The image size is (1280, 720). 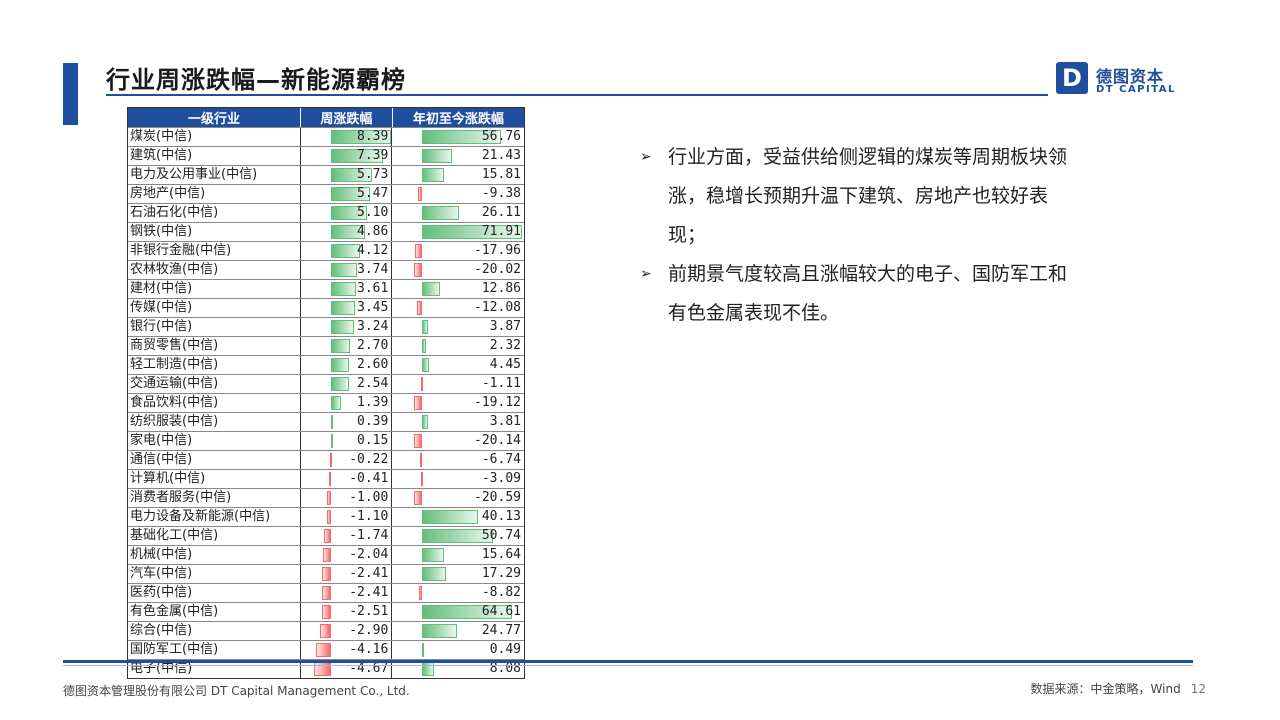 What do you see at coordinates (501, 592) in the screenshot?
I see `ytd-change-value: -8.82` at bounding box center [501, 592].